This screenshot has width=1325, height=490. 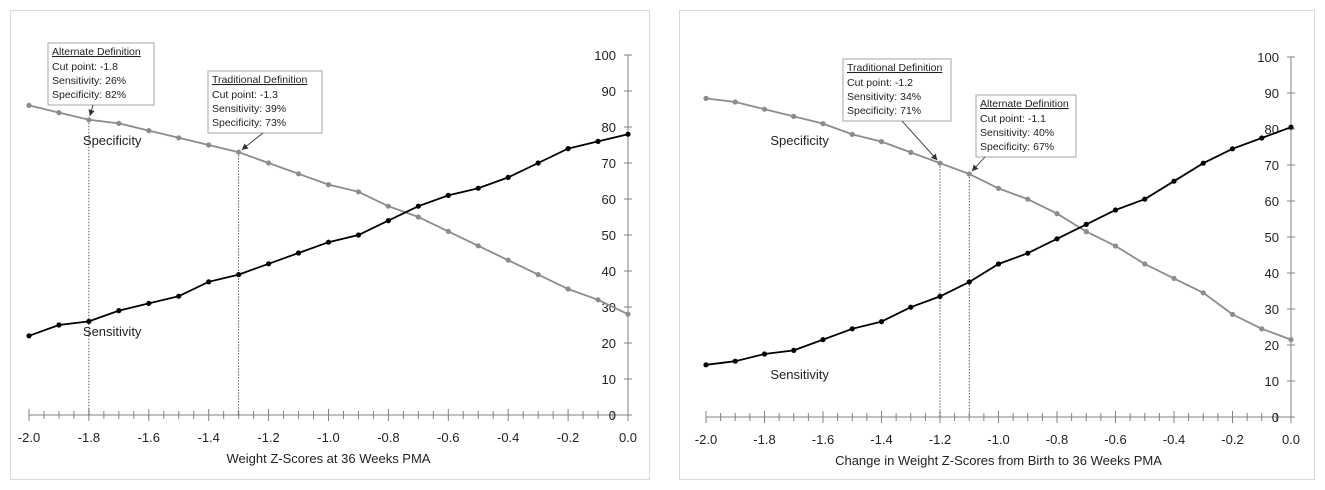 I want to click on annotation-line: Cut point: -1.1, so click(x=1013, y=119).